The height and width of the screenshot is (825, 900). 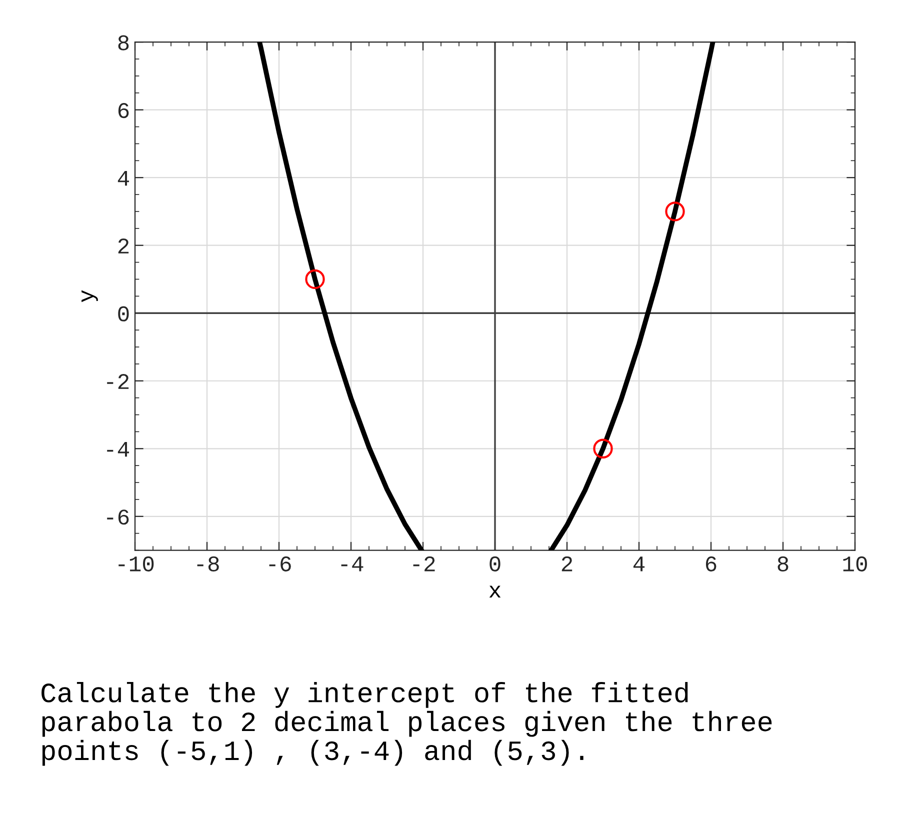 I want to click on y-tick-label: 8, so click(x=123, y=42).